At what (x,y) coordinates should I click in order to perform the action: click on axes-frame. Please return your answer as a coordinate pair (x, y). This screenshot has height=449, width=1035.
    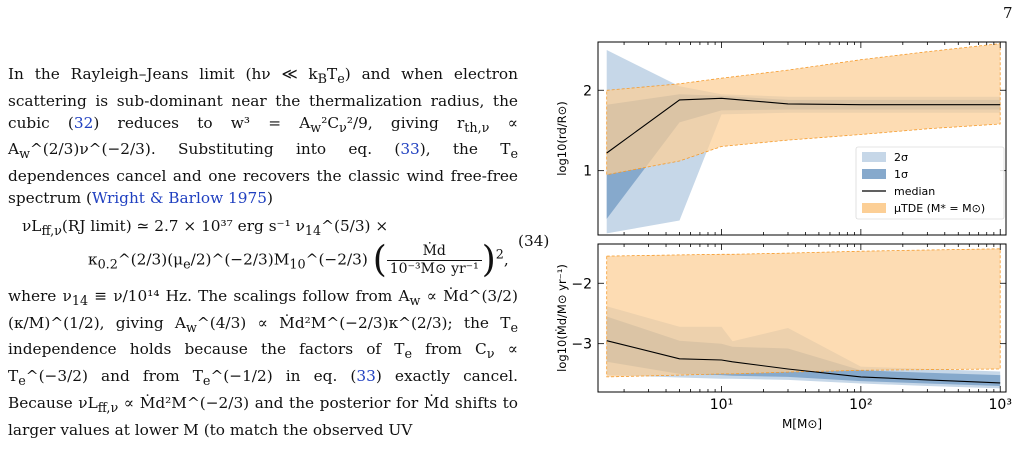
    Looking at the image, I should click on (802, 318).